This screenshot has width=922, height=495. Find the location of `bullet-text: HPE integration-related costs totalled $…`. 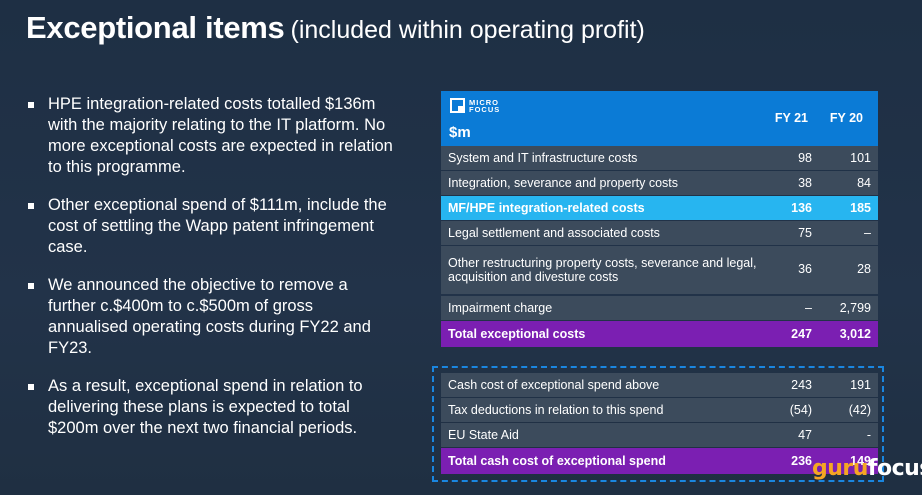

bullet-text: HPE integration-related costs totalled $… is located at coordinates (220, 135).